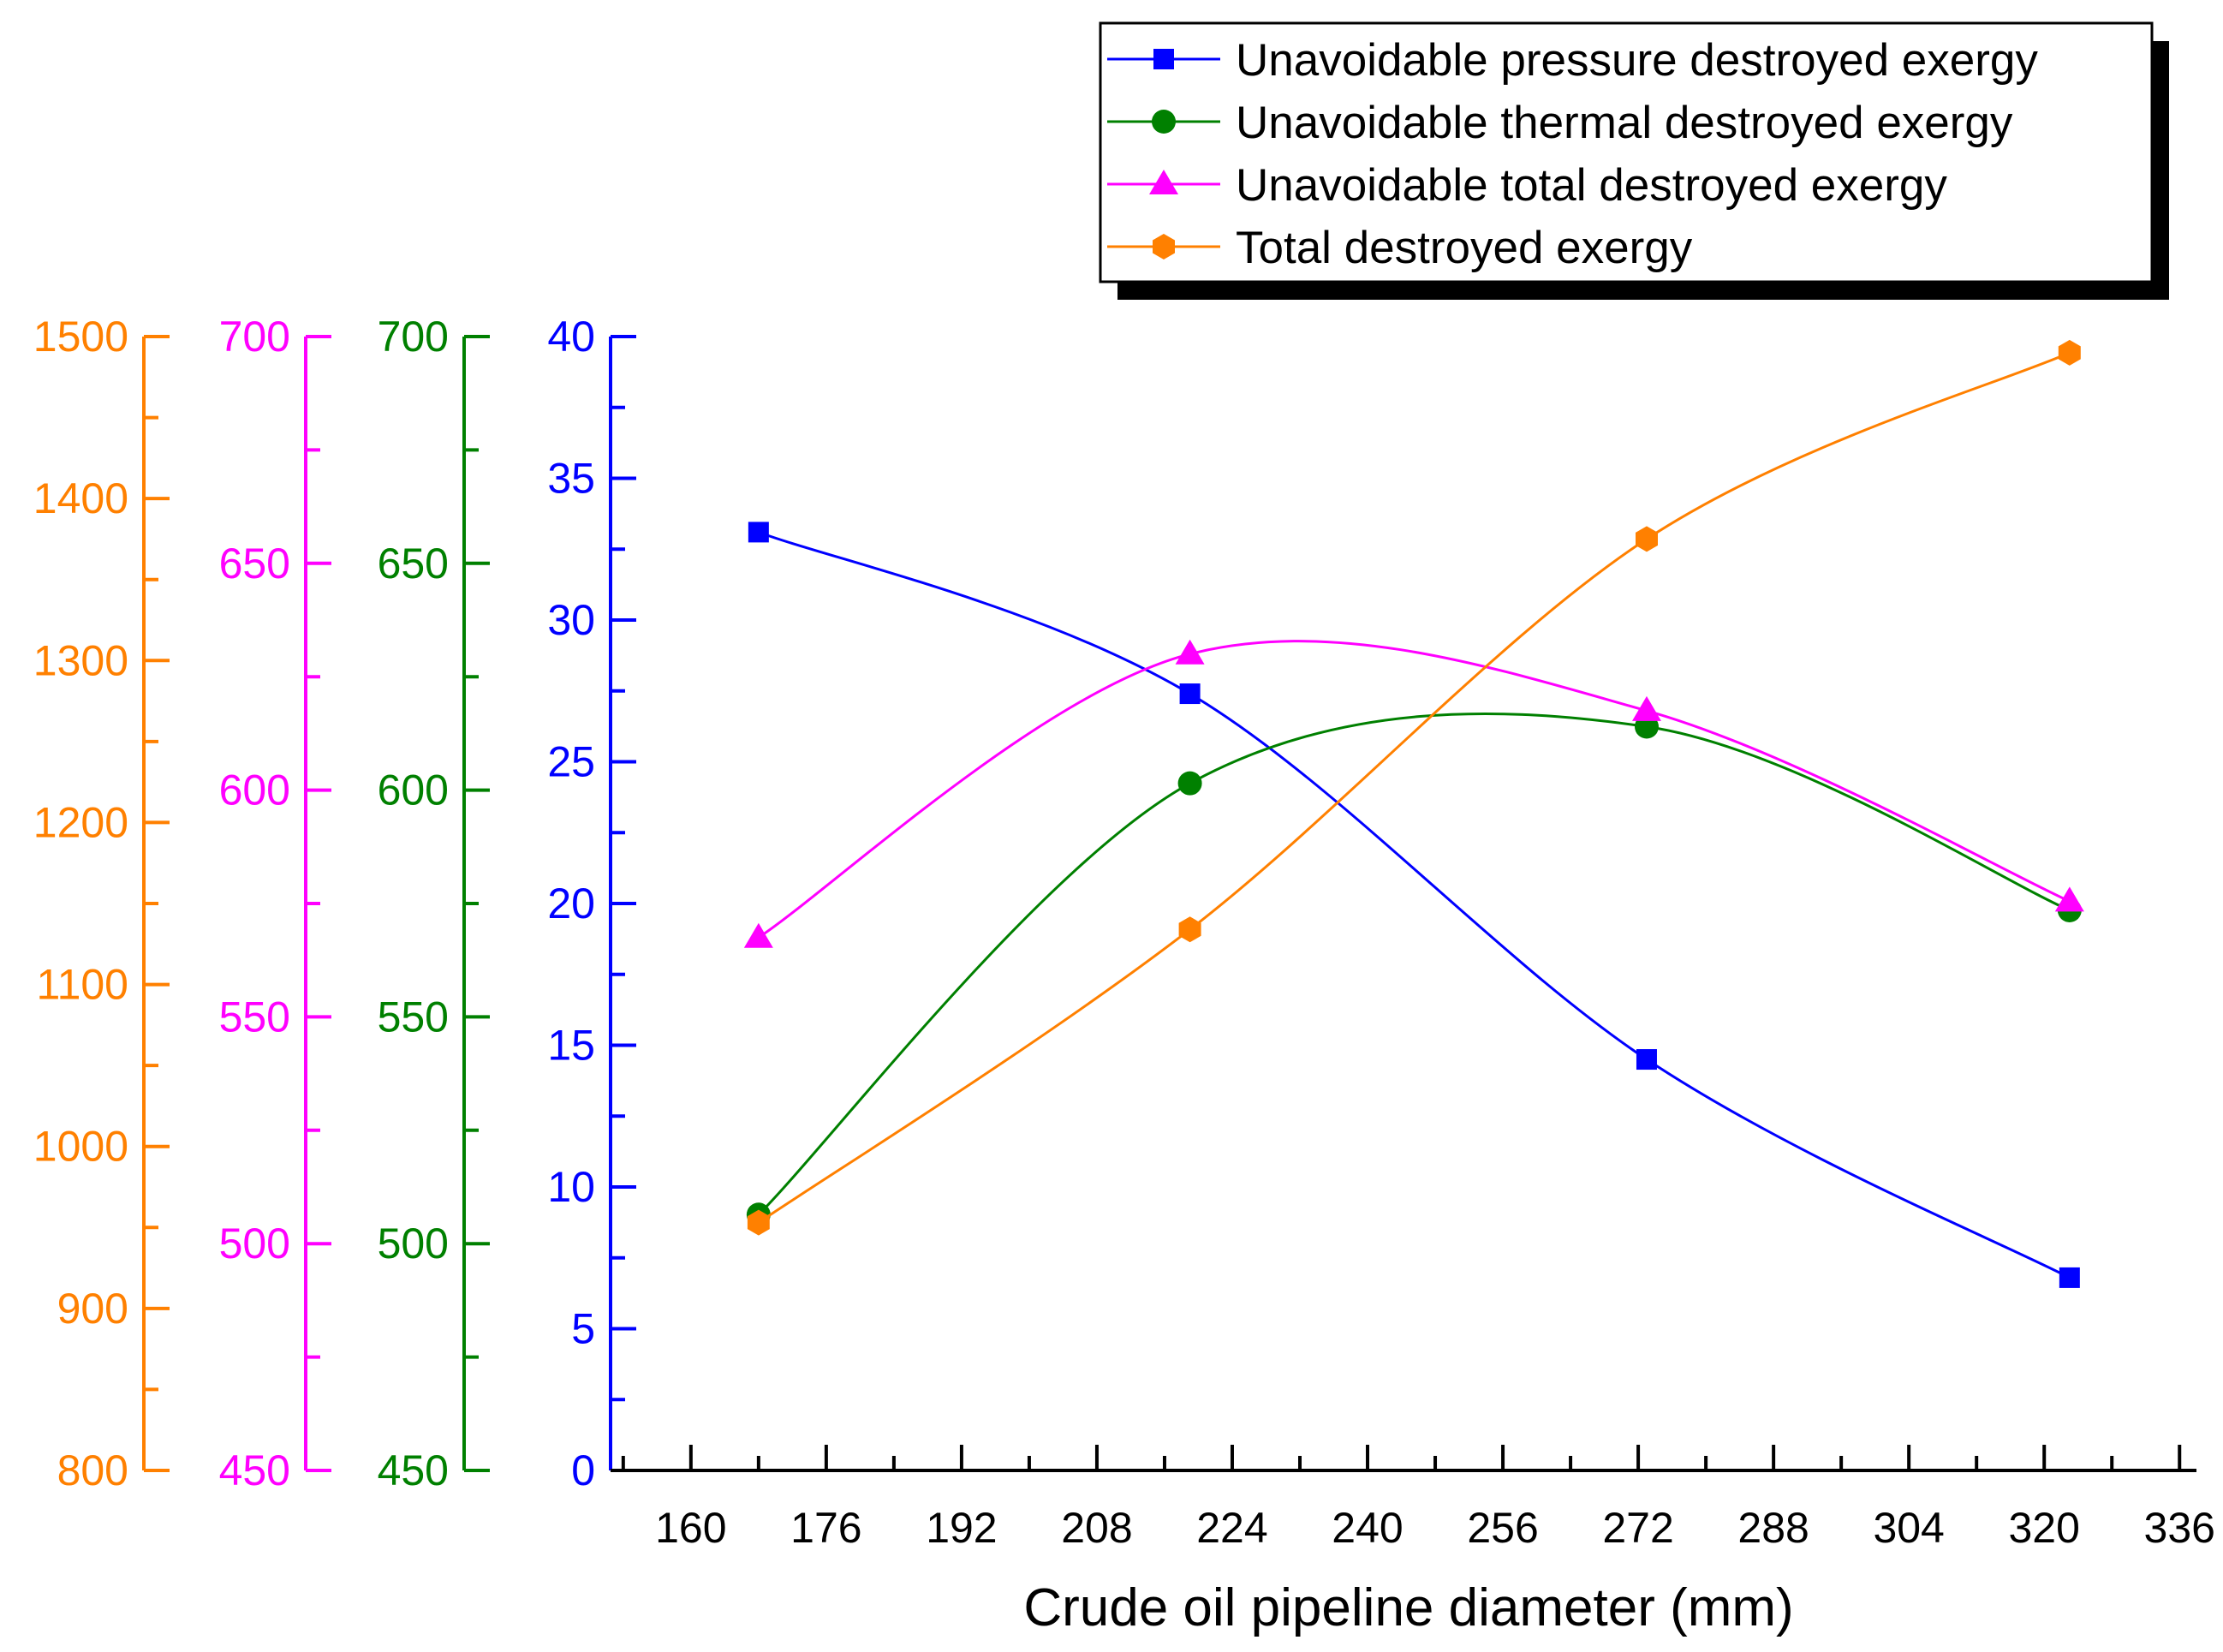 This screenshot has width=2223, height=1652. What do you see at coordinates (1502, 1528) in the screenshot?
I see `x-tick-label: 256` at bounding box center [1502, 1528].